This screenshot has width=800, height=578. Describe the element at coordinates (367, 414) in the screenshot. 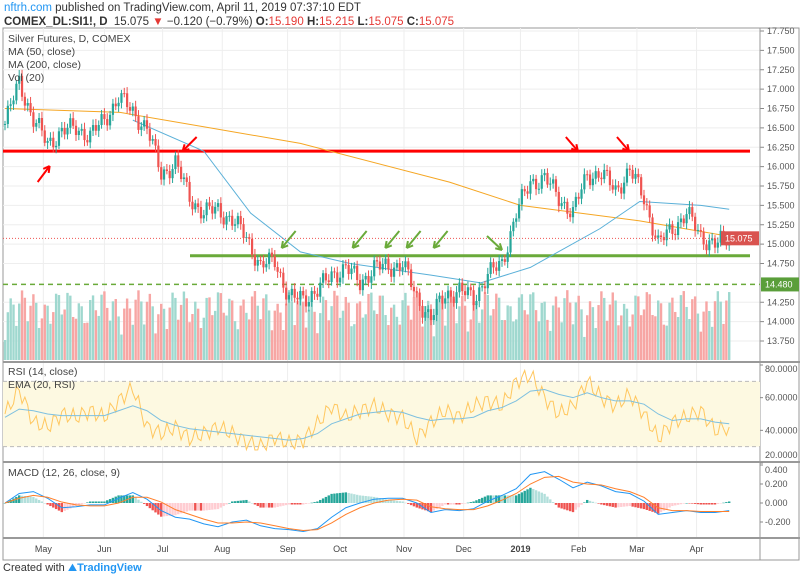

I see `rsi-ema-line` at that location.